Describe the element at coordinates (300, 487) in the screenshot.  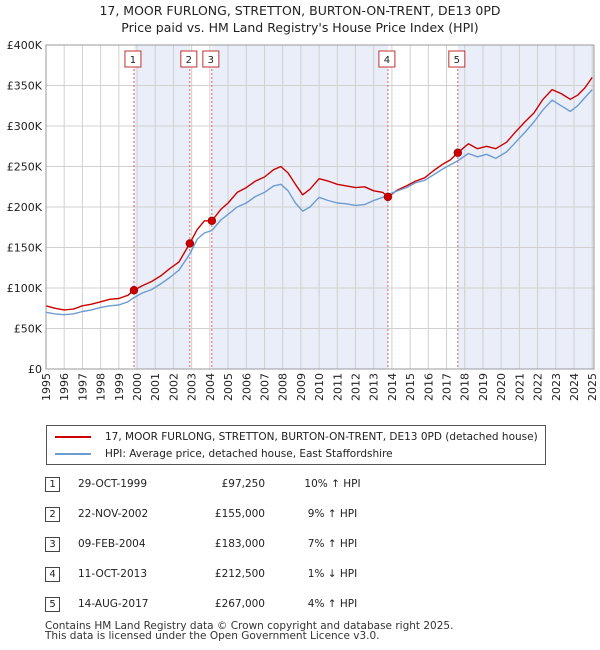
I see `table-row: 1 29-OCT-1999 £97,250 10% ↑ HPI` at that location.